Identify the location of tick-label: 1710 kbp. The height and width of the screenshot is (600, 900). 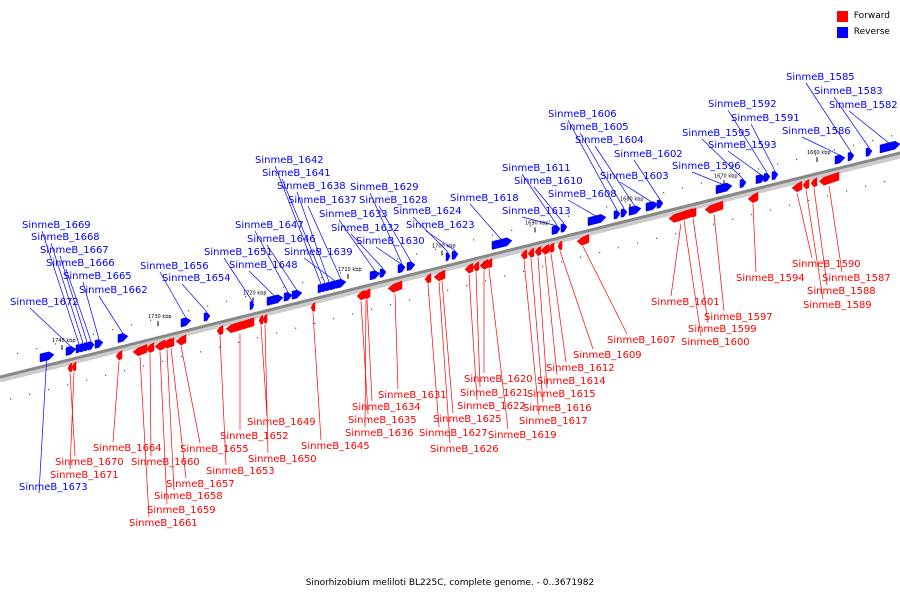
(350, 270).